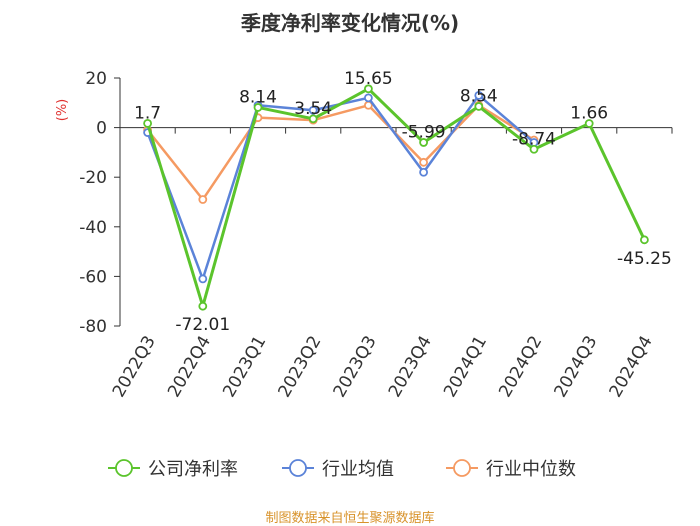 This screenshot has width=700, height=526. I want to click on x-tick-label: 2024Q2, so click(520, 367).